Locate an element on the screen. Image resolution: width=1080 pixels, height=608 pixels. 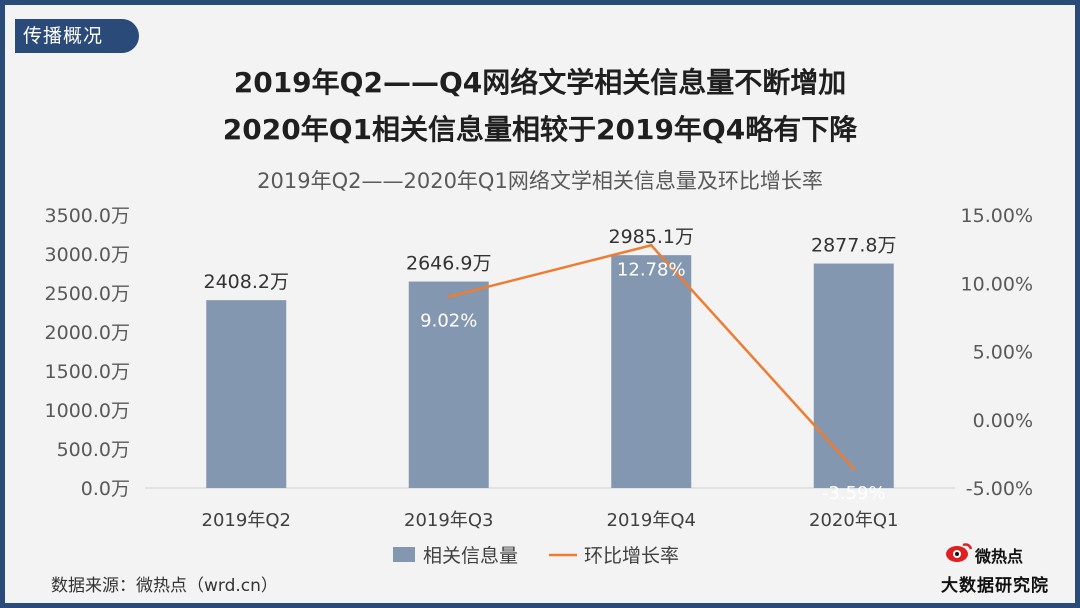
y-right-tick-label: 5.00% is located at coordinates (1003, 353).